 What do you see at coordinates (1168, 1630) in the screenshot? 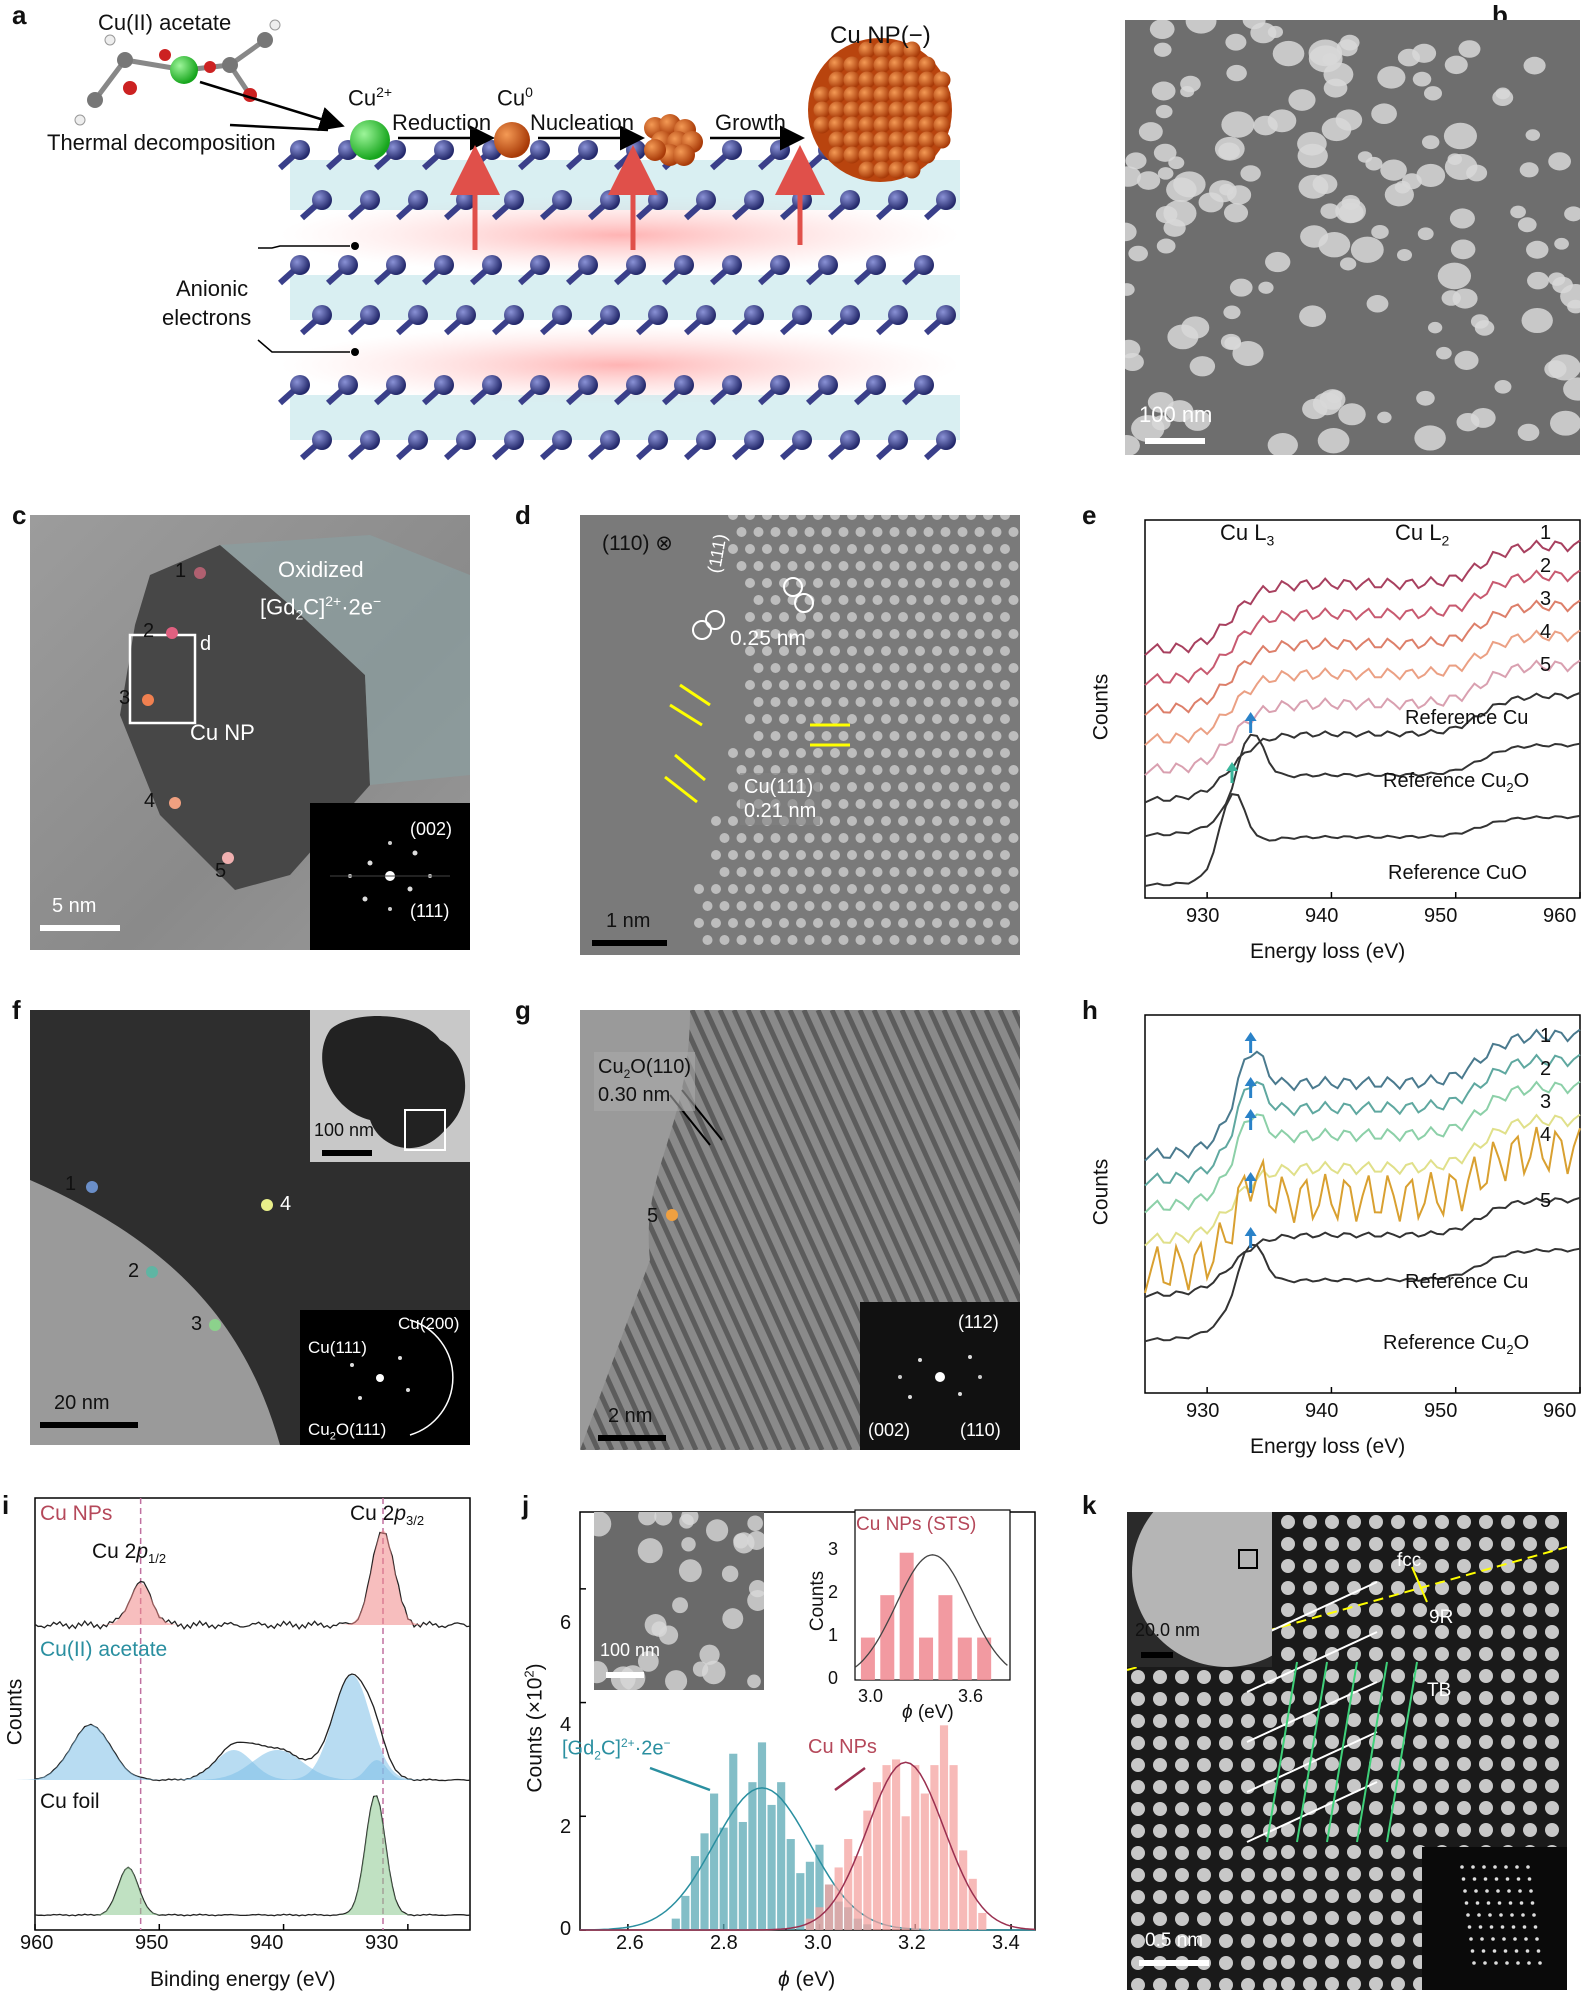
I see `inset-scale-label-k: 20.0 nm` at bounding box center [1168, 1630].